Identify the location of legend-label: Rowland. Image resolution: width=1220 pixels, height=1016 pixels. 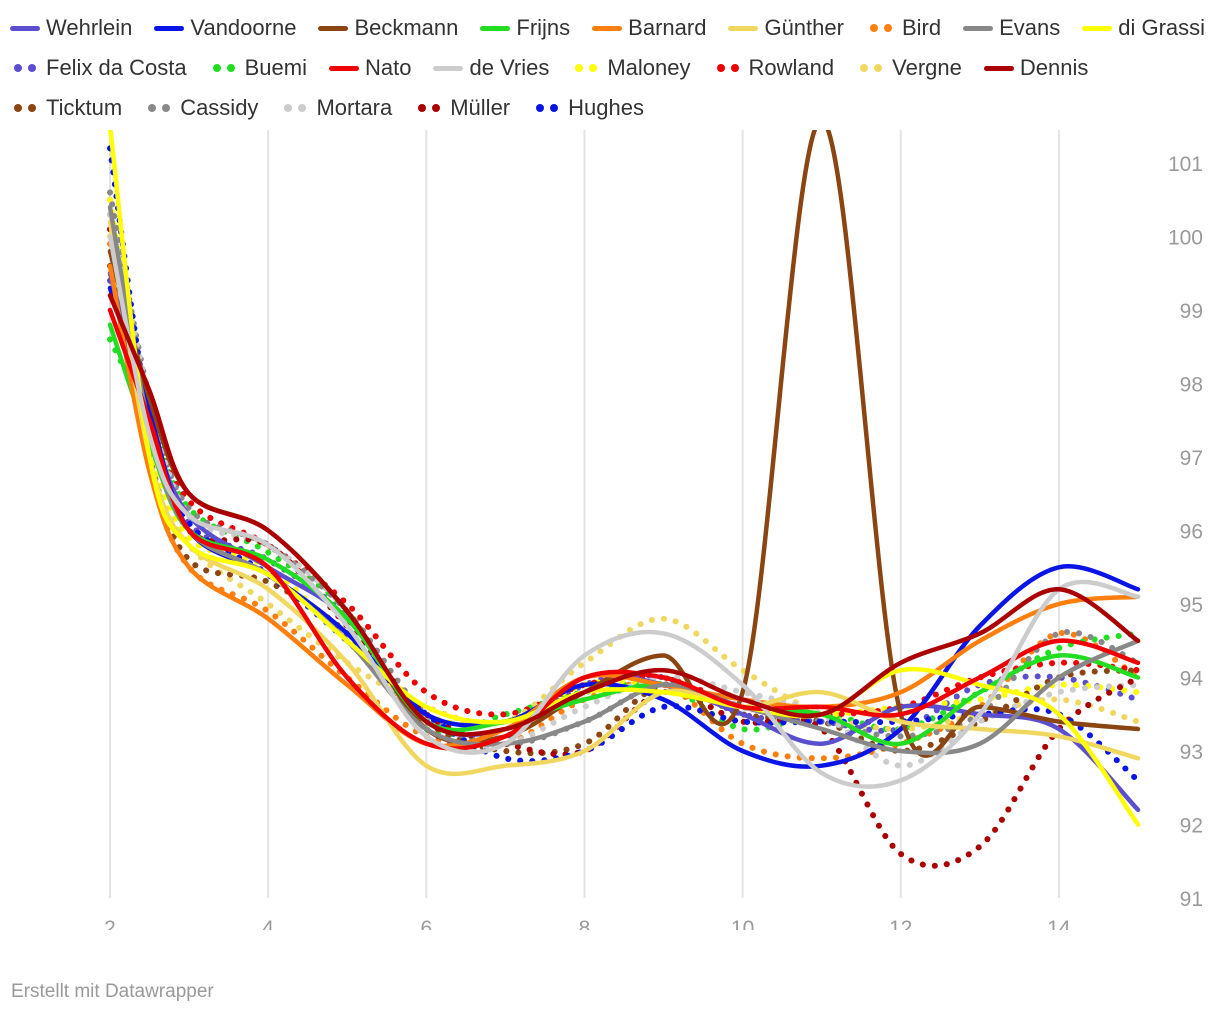
(791, 67).